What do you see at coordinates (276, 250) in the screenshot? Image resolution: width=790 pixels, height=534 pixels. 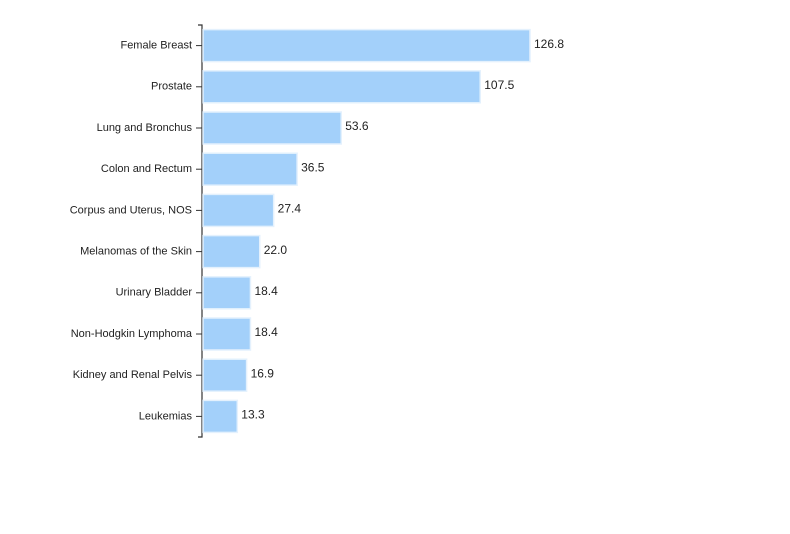 I see `value-label: 22.0` at bounding box center [276, 250].